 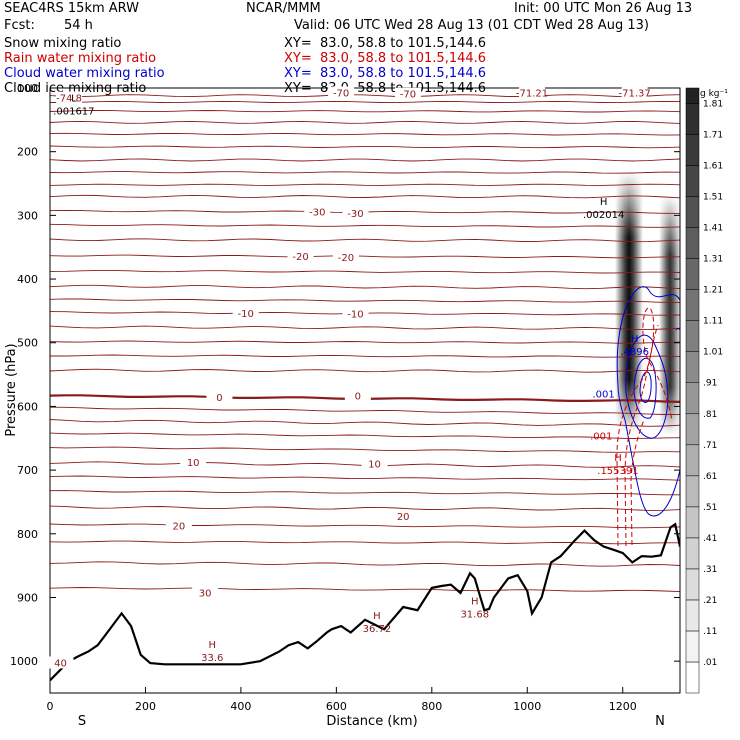 I want to click on north-end-label: N, so click(x=660, y=721).